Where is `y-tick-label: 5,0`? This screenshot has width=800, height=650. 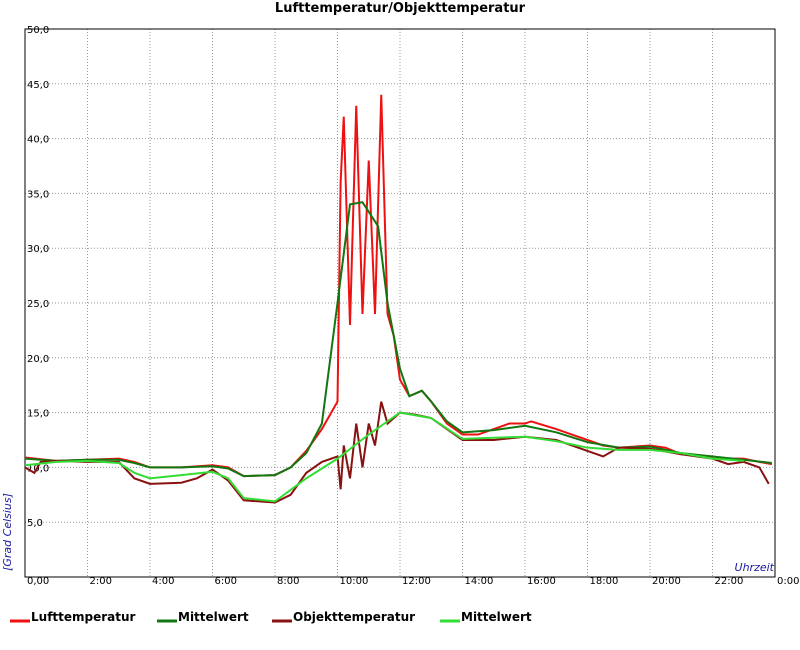
y-tick-label: 5,0 is located at coordinates (35, 523).